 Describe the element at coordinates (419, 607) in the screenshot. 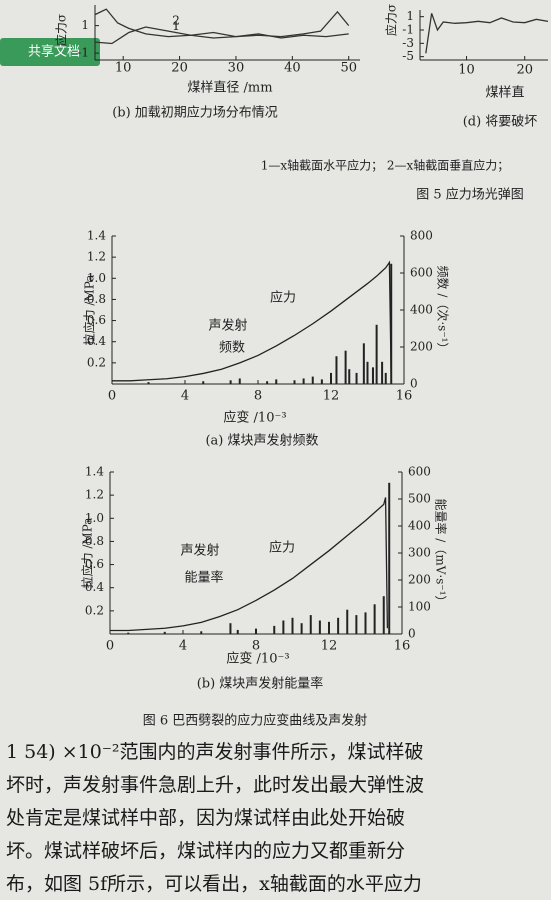

I see `y2-tick-label: 100` at that location.